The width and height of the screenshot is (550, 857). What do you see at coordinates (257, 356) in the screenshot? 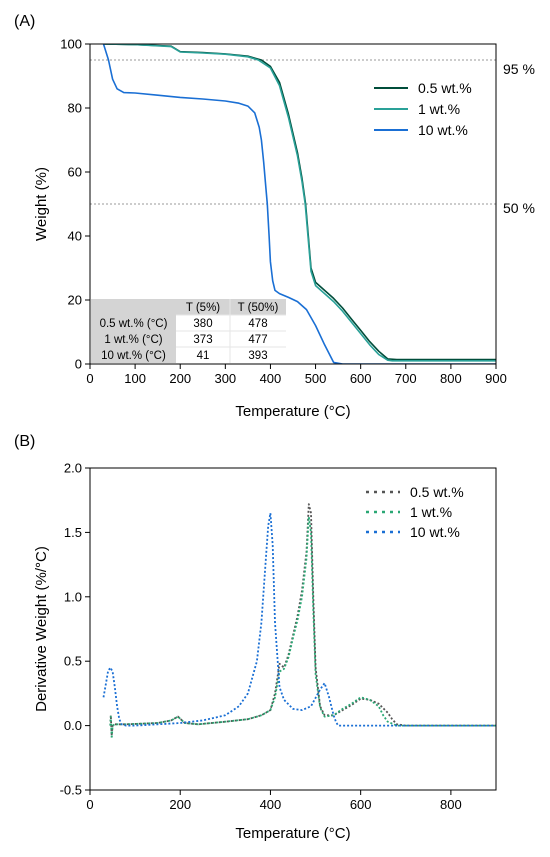
I see `table-cell: 393` at bounding box center [257, 356].